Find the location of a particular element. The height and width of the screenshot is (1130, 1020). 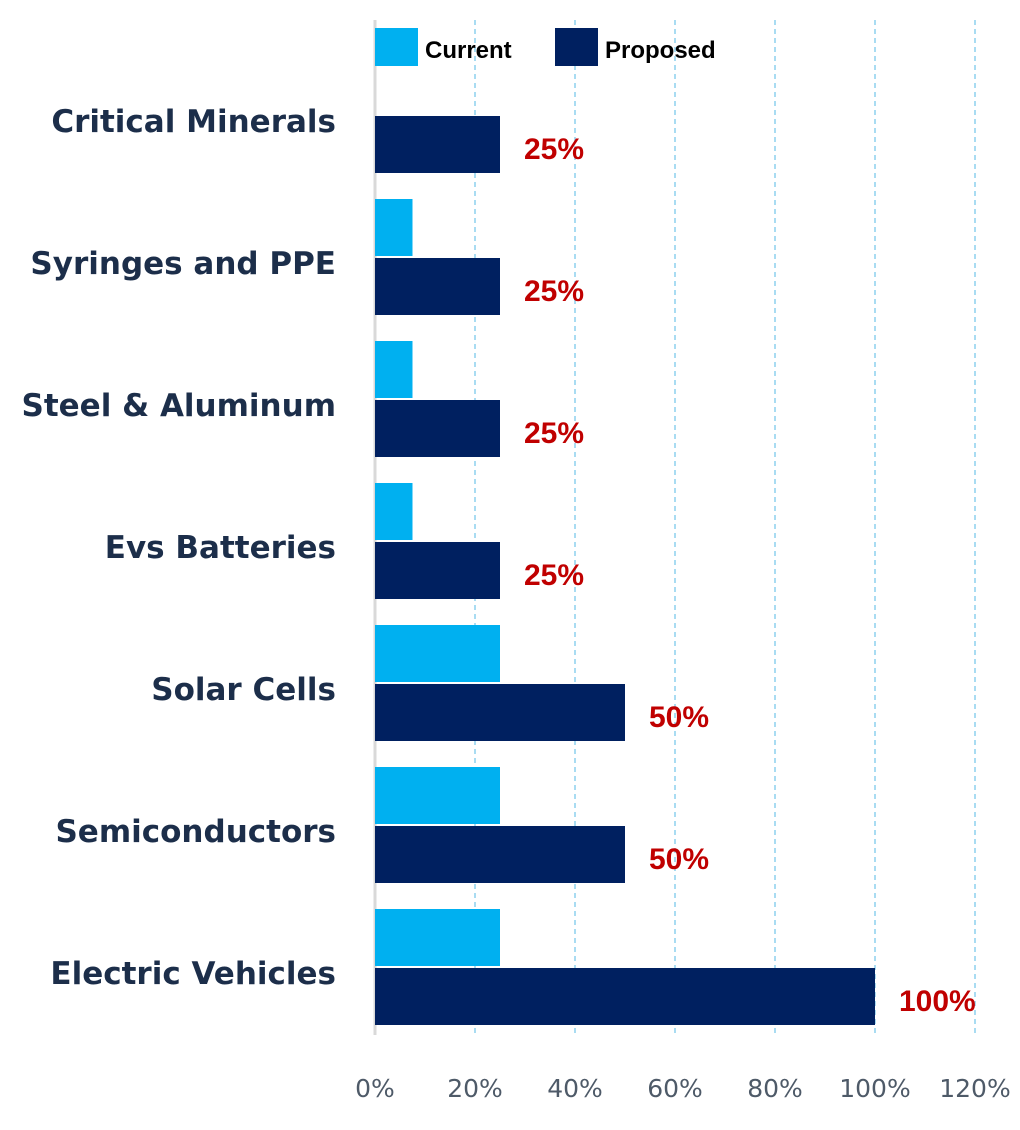

legend-swatch-current is located at coordinates (396, 47).